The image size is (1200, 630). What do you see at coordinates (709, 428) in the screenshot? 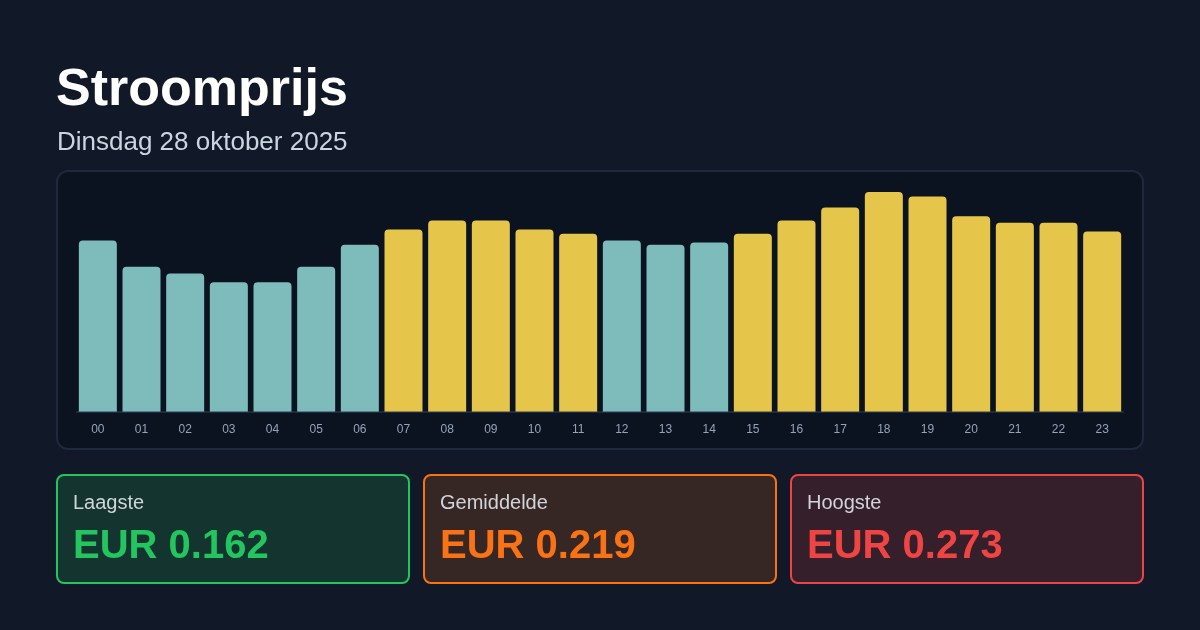
I see `x-tick-label: 14` at bounding box center [709, 428].